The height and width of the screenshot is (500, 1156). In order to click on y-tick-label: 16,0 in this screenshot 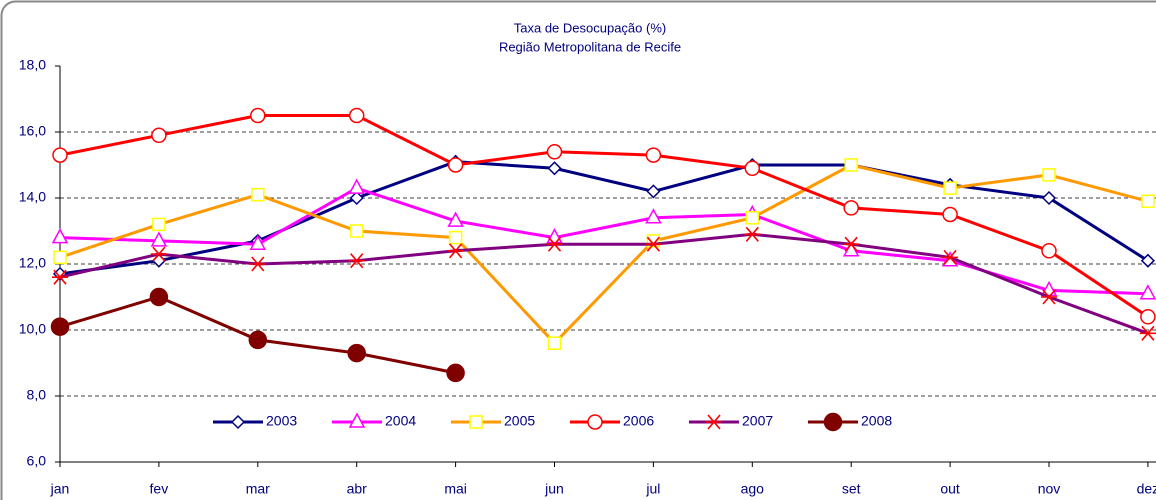, I will do `click(32, 131)`.